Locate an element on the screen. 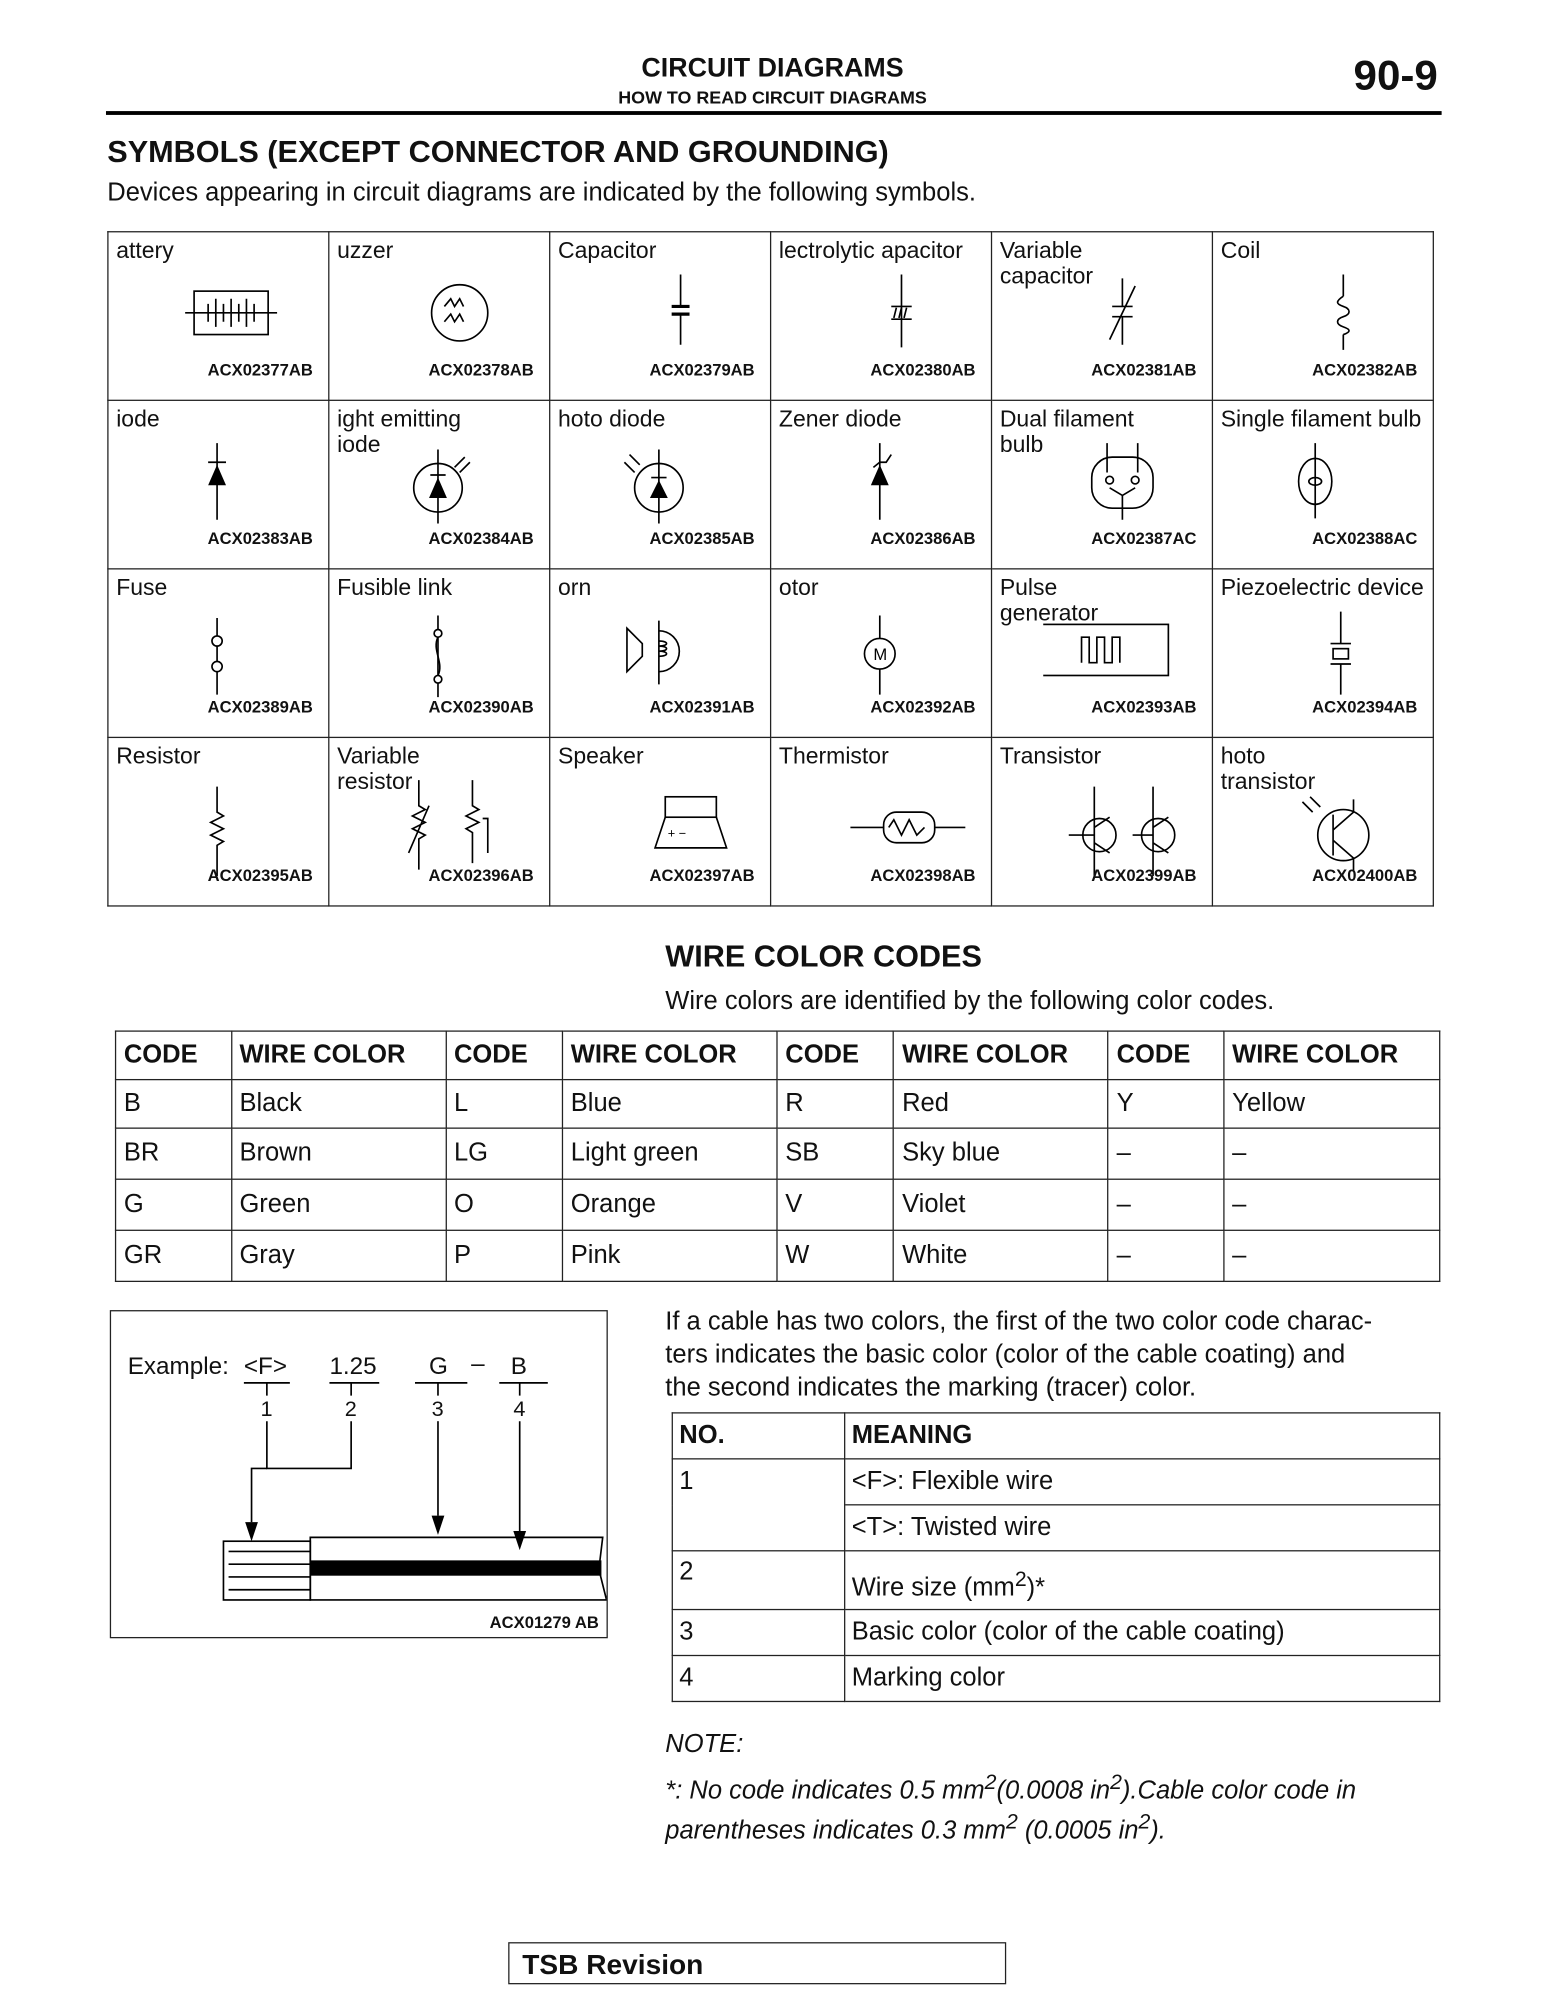 The height and width of the screenshot is (2000, 1545). symbol-label: Fuse is located at coordinates (142, 587).